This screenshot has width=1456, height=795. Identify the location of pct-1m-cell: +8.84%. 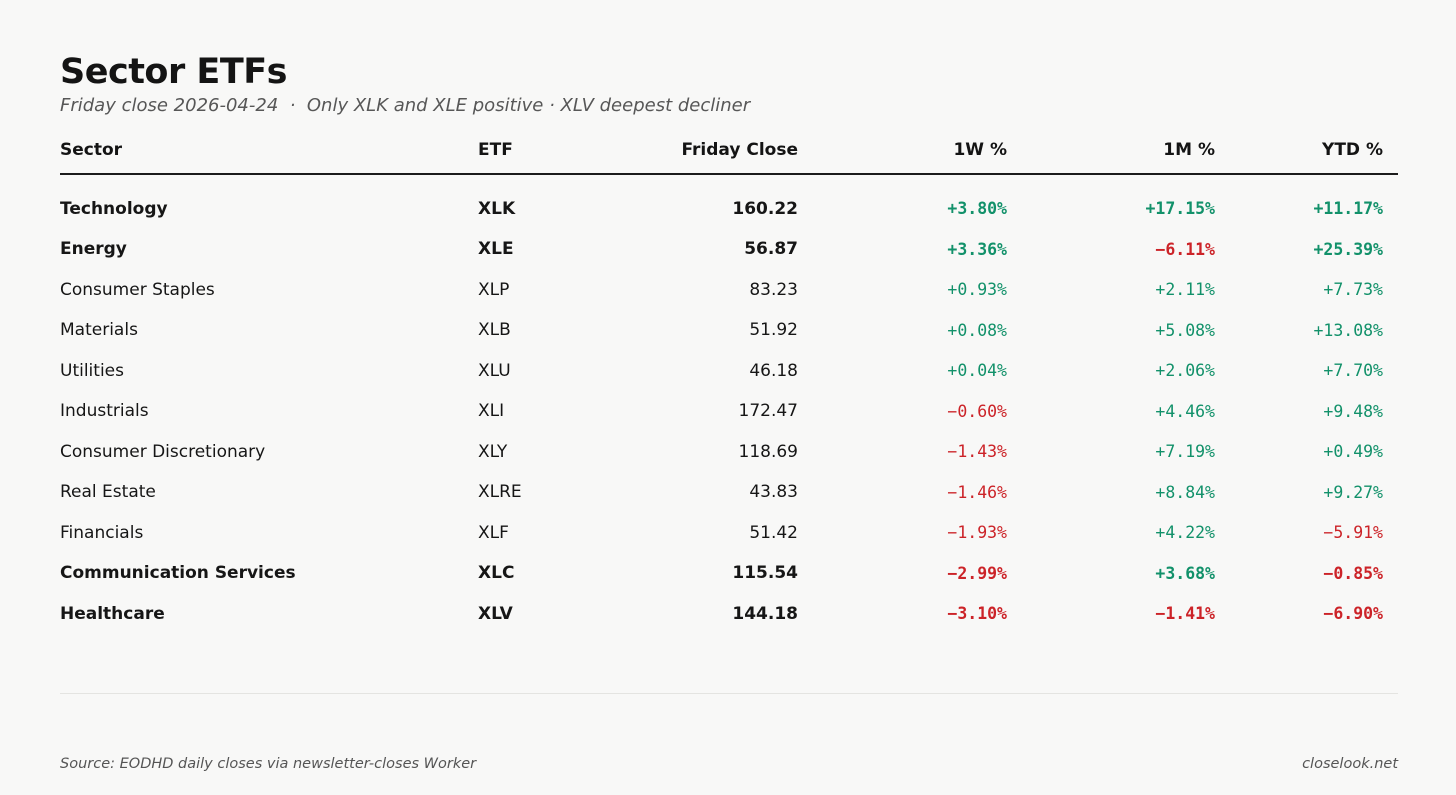
(1185, 492).